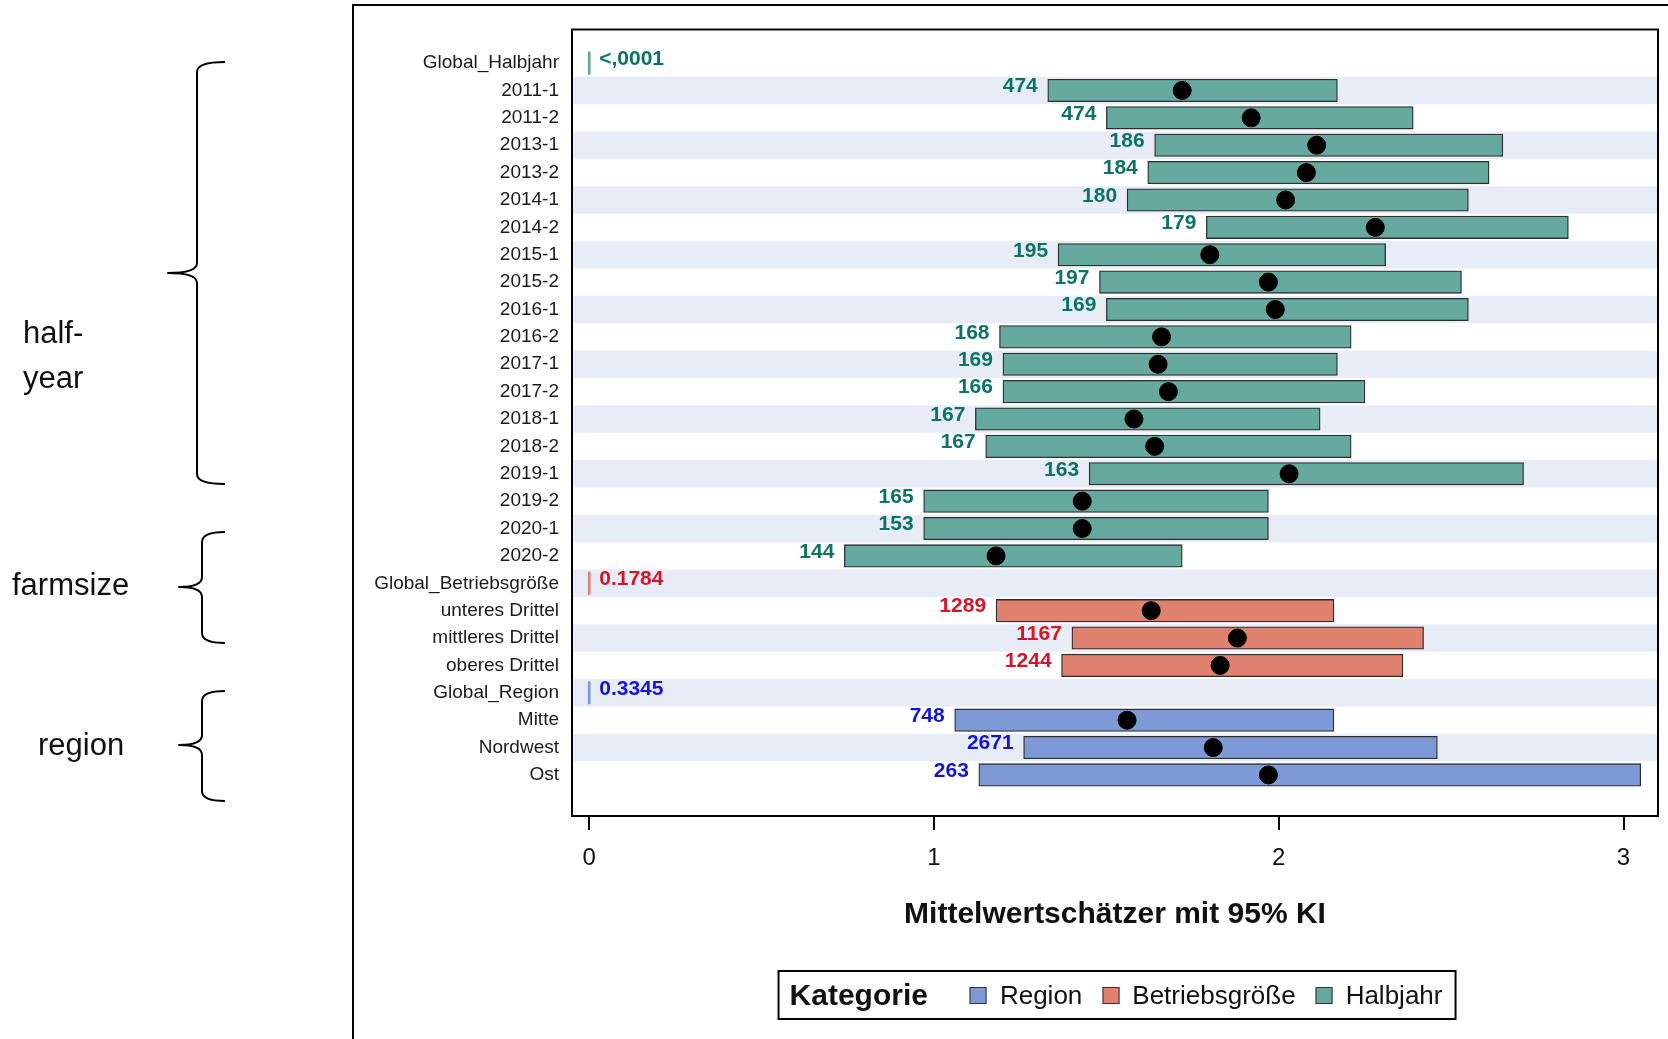 The height and width of the screenshot is (1039, 1668). What do you see at coordinates (927, 714) in the screenshot?
I see `annotation: 748` at bounding box center [927, 714].